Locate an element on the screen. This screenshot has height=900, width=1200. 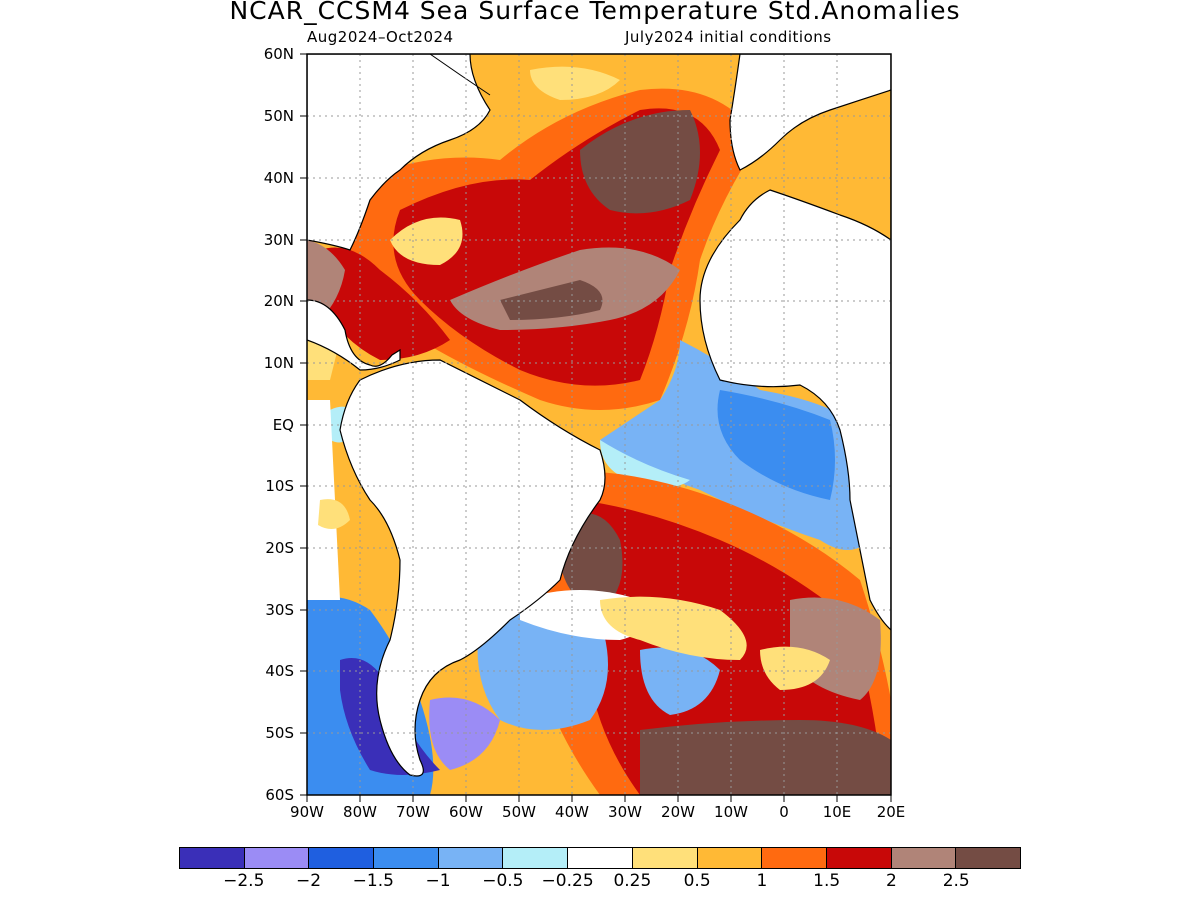
equatorial-cold-core is located at coordinates (776, 445).